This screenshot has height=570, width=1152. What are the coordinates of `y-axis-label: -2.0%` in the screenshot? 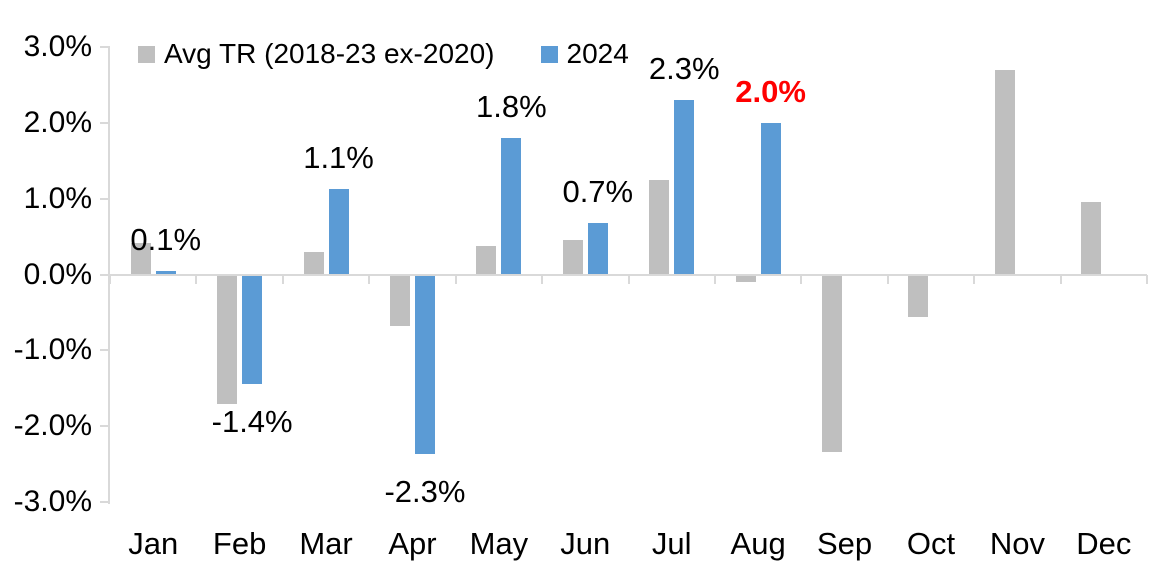 It's located at (52, 426).